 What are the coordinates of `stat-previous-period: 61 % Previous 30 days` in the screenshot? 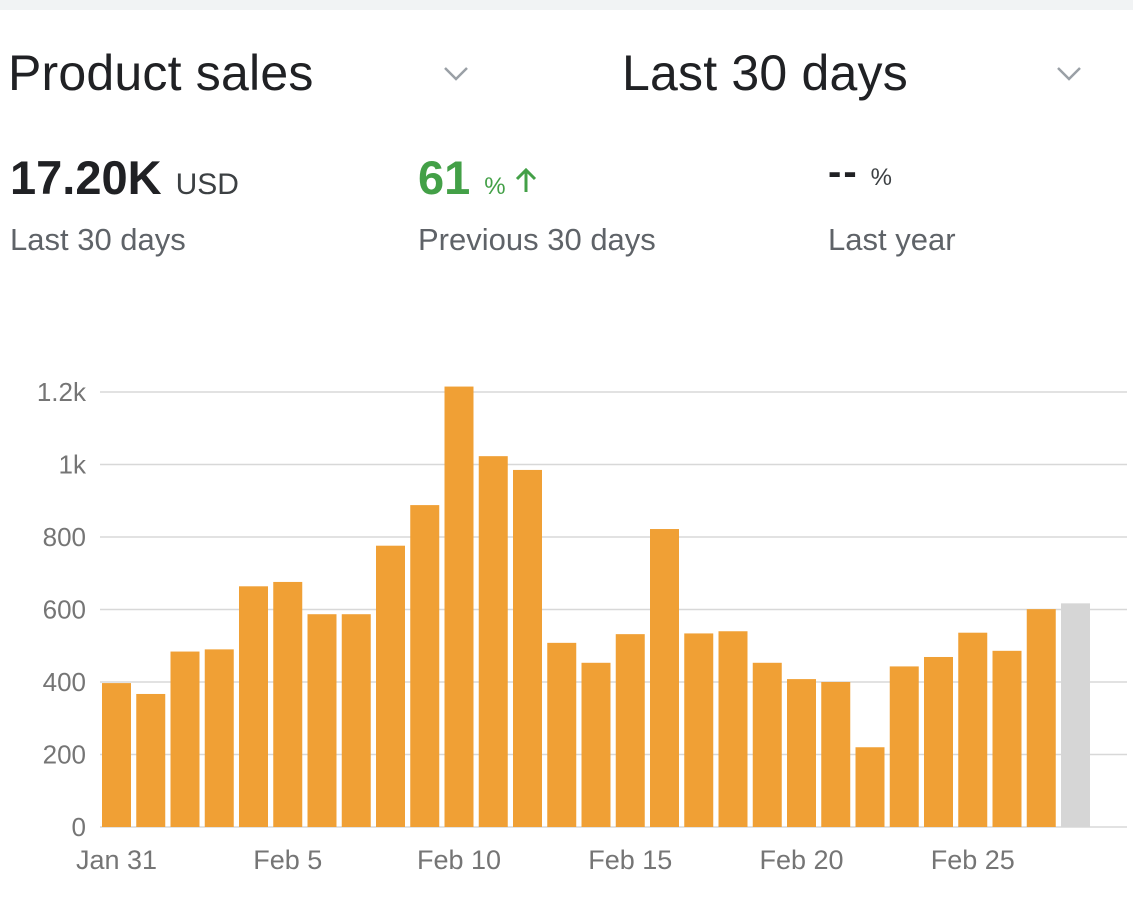 It's located at (537, 204).